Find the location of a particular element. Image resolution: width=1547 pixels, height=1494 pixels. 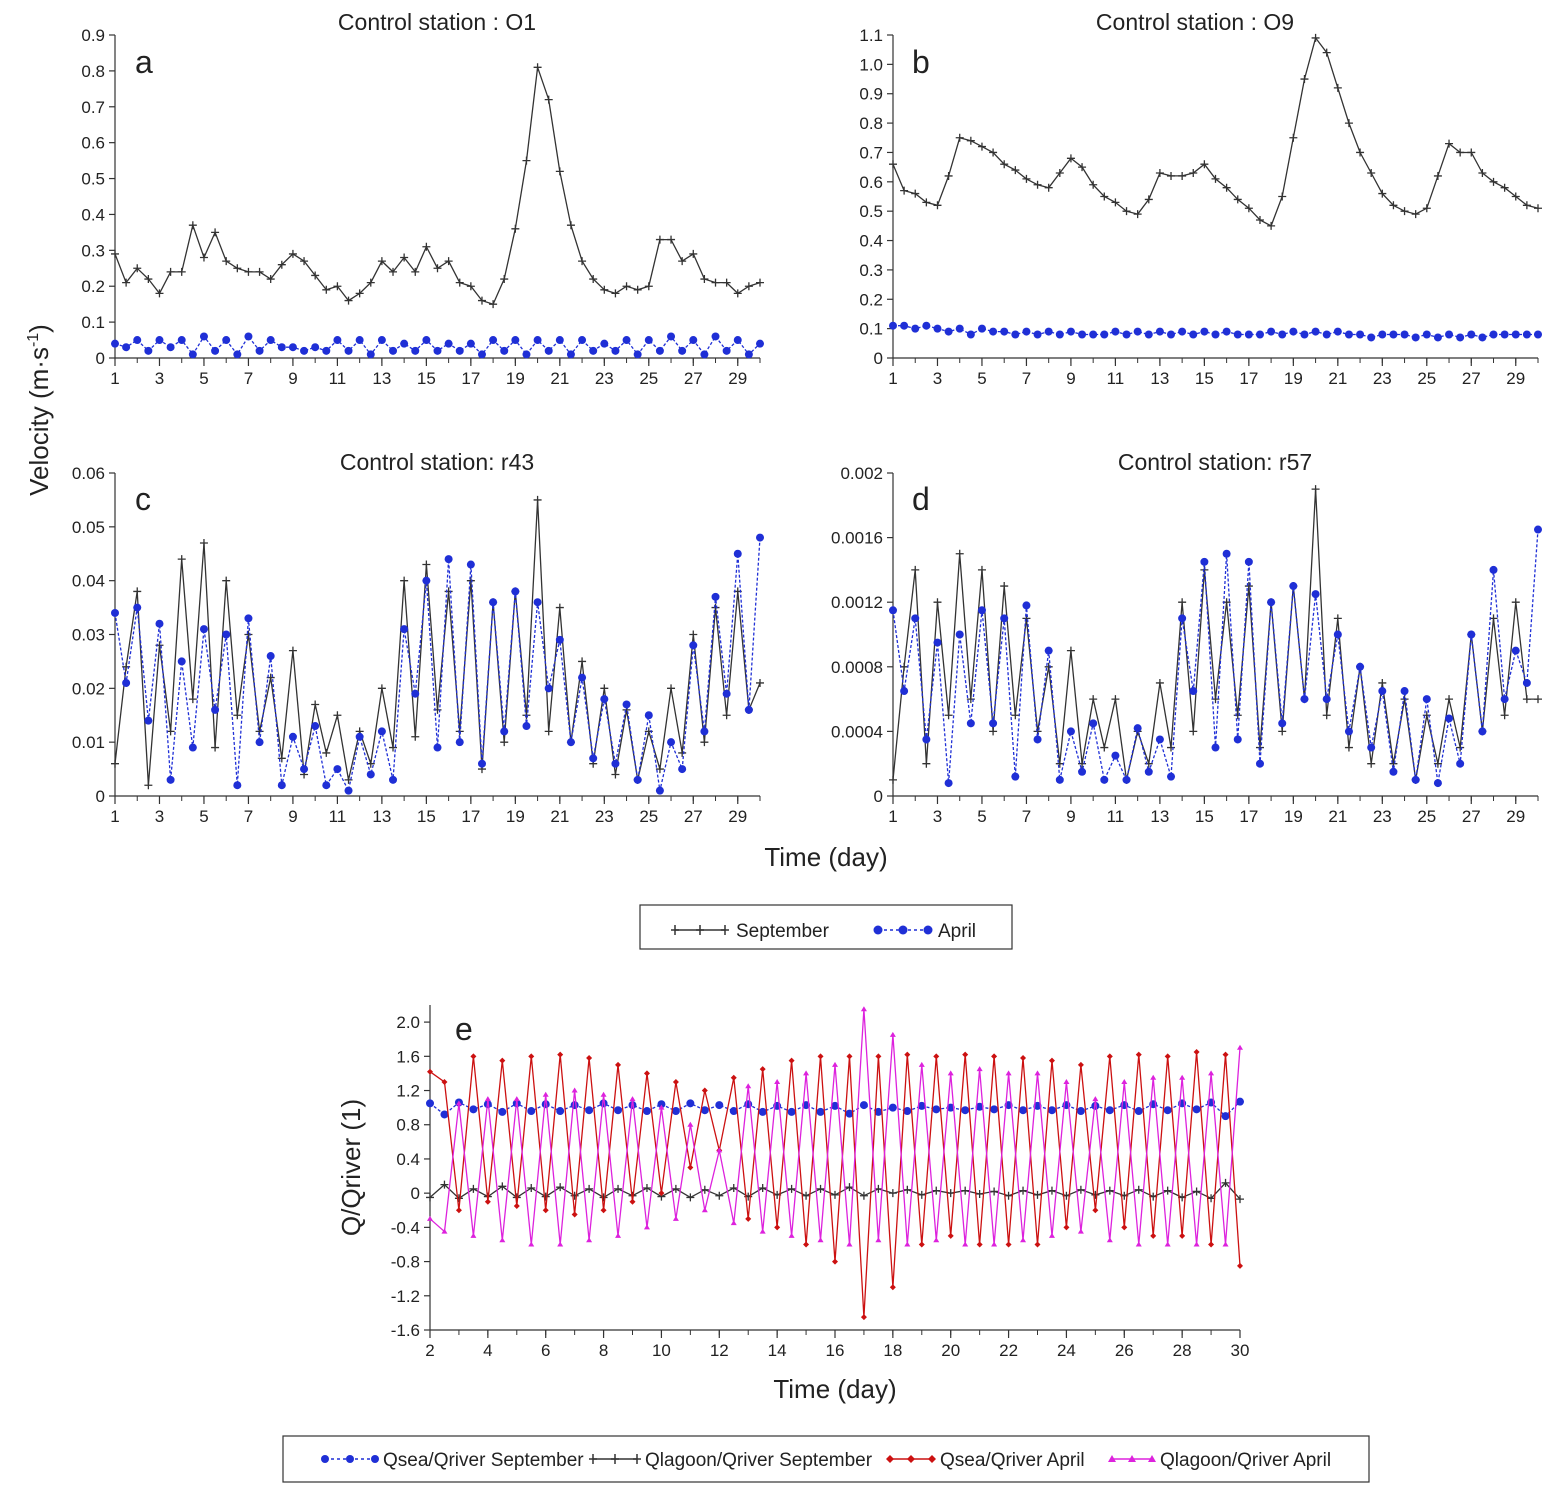

x-tick-label: 25 is located at coordinates (1426, 378).